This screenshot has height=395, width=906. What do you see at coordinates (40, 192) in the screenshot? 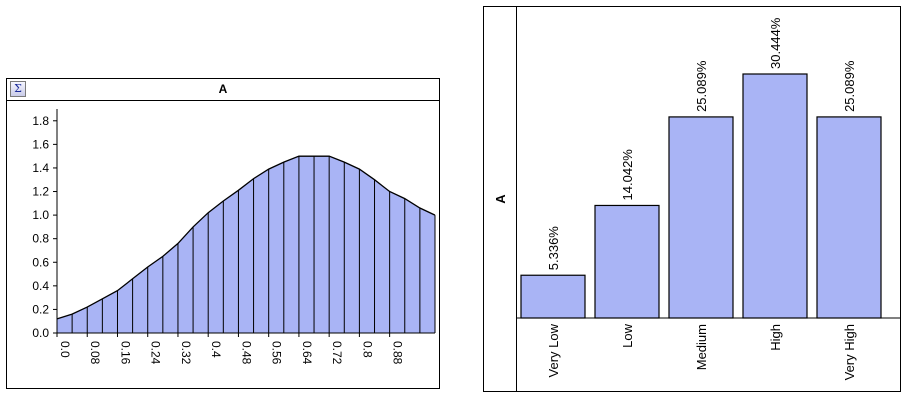
I see `y-tick-label: 1.2` at bounding box center [40, 192].